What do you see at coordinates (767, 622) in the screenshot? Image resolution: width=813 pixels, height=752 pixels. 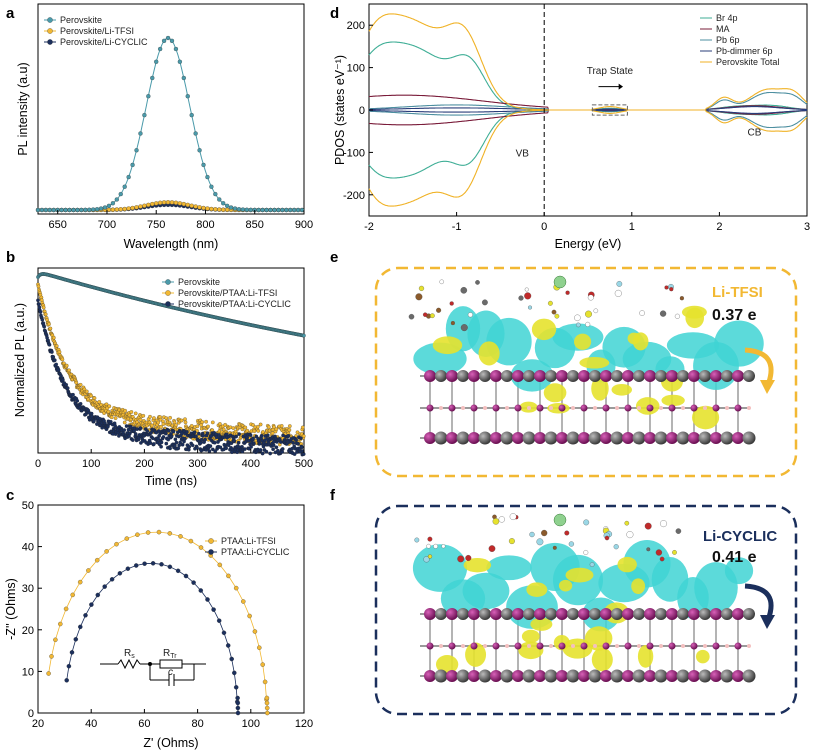 I see `panel-f-arrowhead-icon` at bounding box center [767, 622].